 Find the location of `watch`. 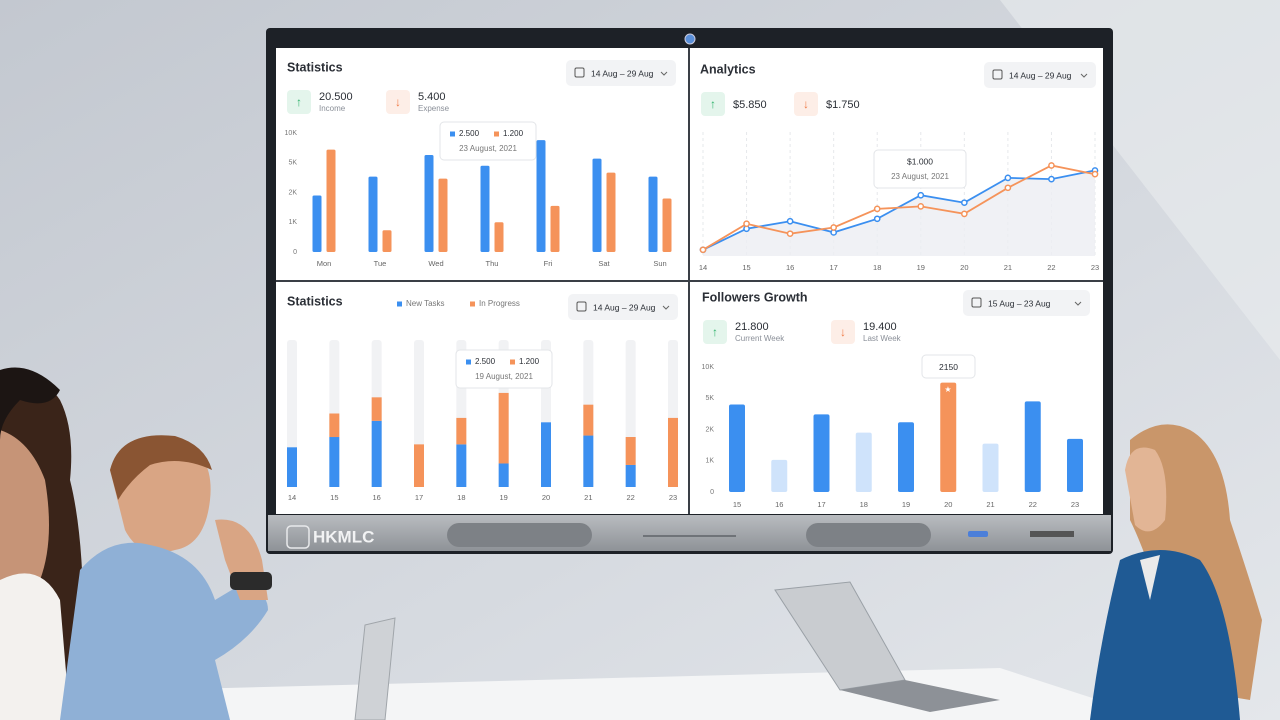

watch is located at coordinates (251, 581).